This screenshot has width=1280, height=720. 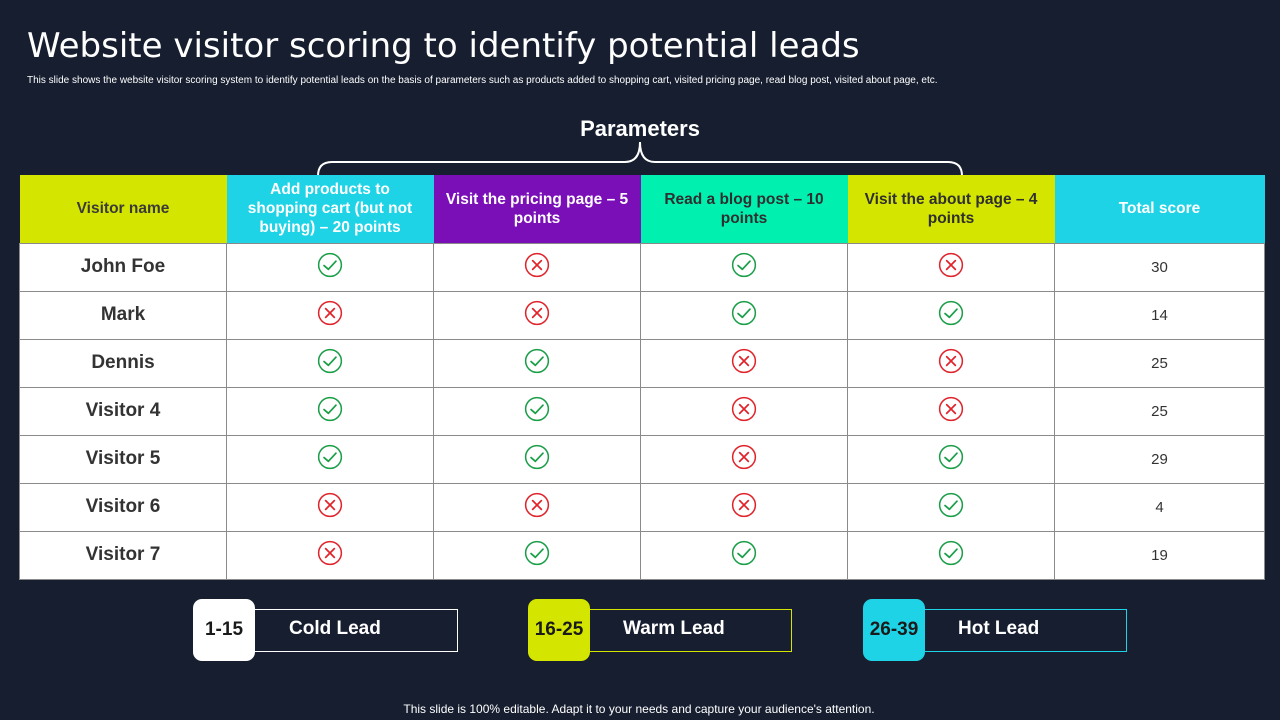 What do you see at coordinates (1159, 555) in the screenshot?
I see `total-score: 19` at bounding box center [1159, 555].